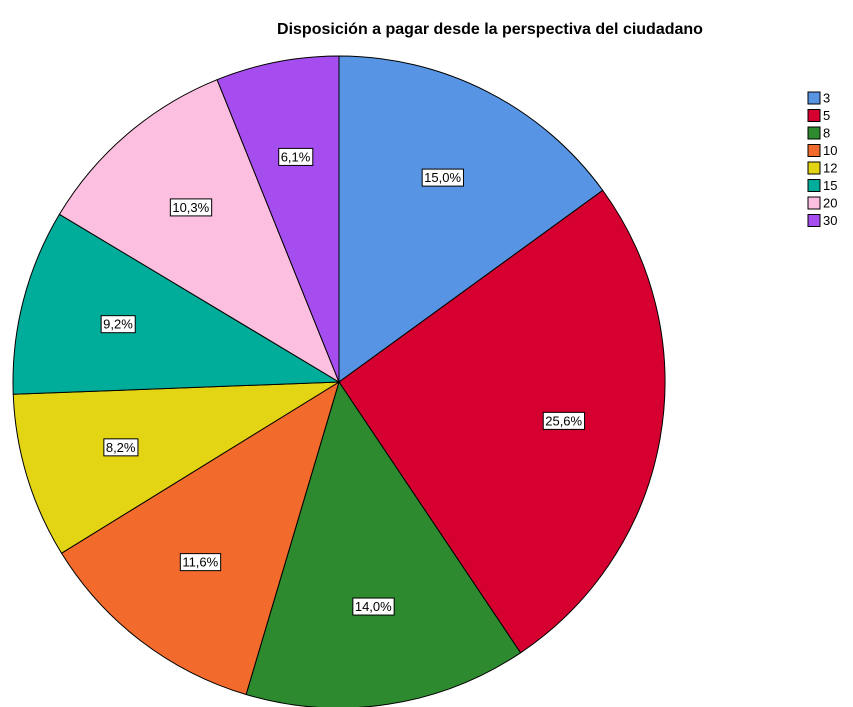 Image resolution: width=853 pixels, height=707 pixels. Describe the element at coordinates (826, 97) in the screenshot. I see `legend-label: 3` at that location.